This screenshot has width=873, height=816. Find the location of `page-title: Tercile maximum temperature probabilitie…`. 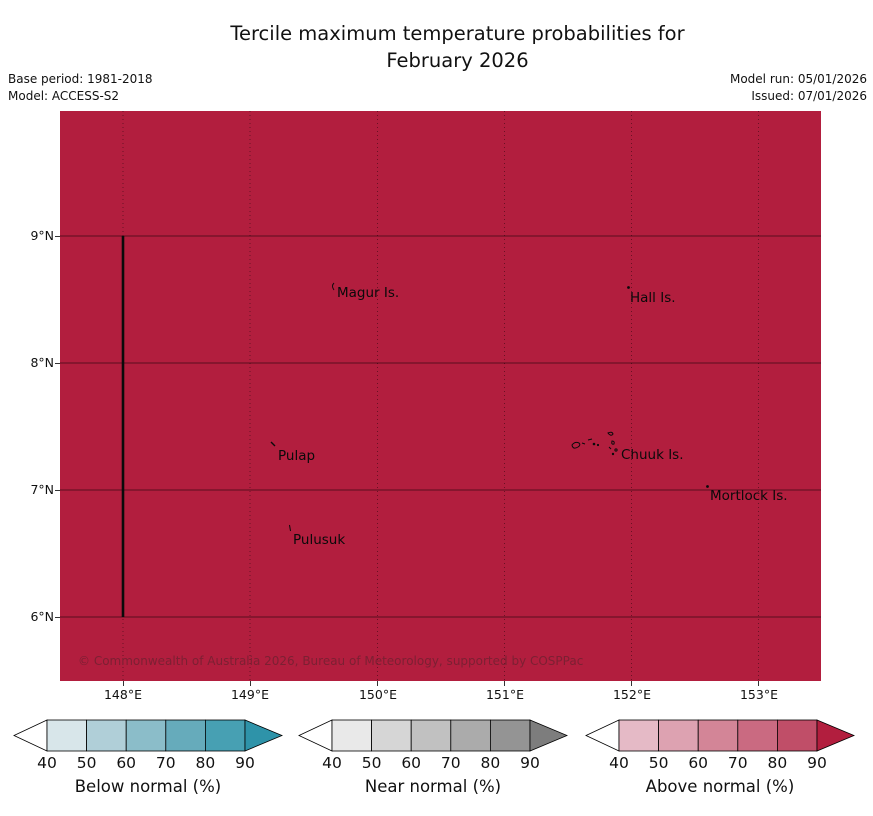

page-title: Tercile maximum temperature probabilitie… is located at coordinates (436, 48).